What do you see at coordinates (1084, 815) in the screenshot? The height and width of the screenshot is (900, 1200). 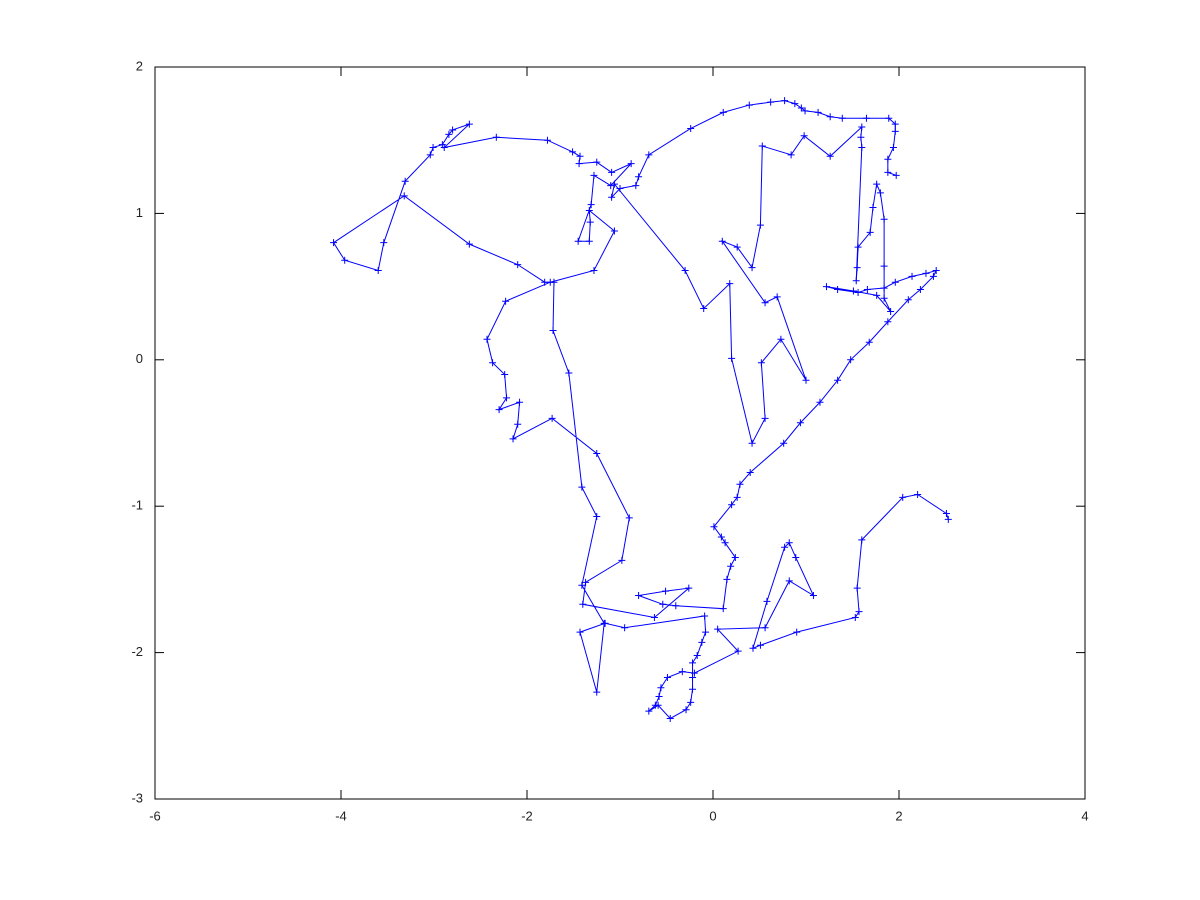 I see `x-tick-label: 4` at bounding box center [1084, 815].